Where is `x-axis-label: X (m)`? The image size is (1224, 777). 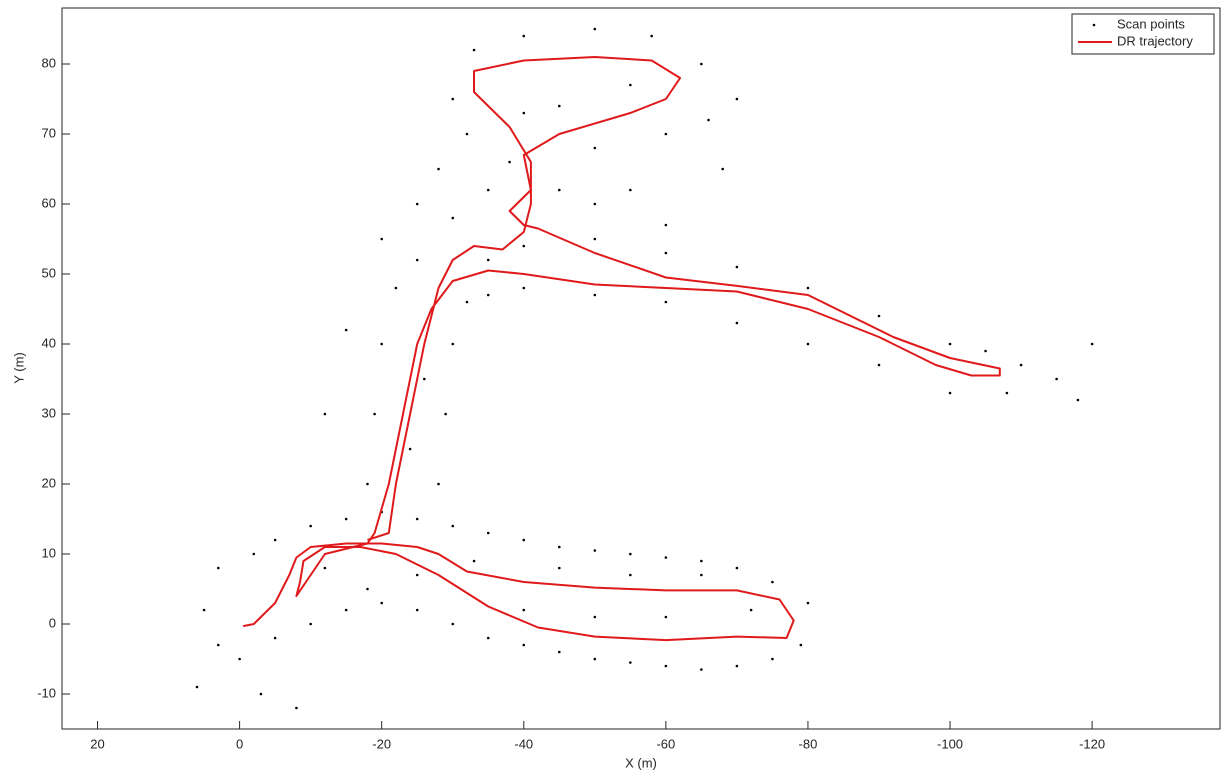
x-axis-label: X (m) is located at coordinates (641, 762).